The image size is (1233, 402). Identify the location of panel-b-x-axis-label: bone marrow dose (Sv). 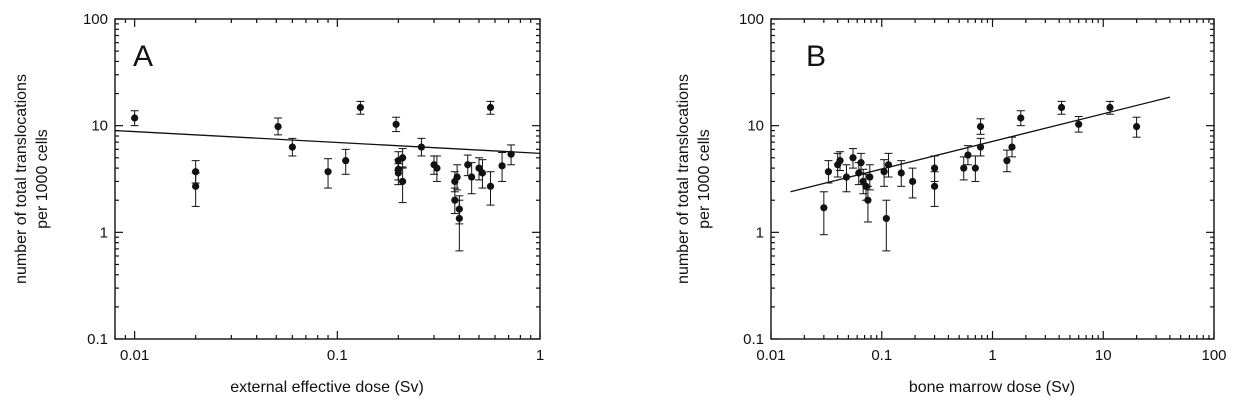
(992, 387).